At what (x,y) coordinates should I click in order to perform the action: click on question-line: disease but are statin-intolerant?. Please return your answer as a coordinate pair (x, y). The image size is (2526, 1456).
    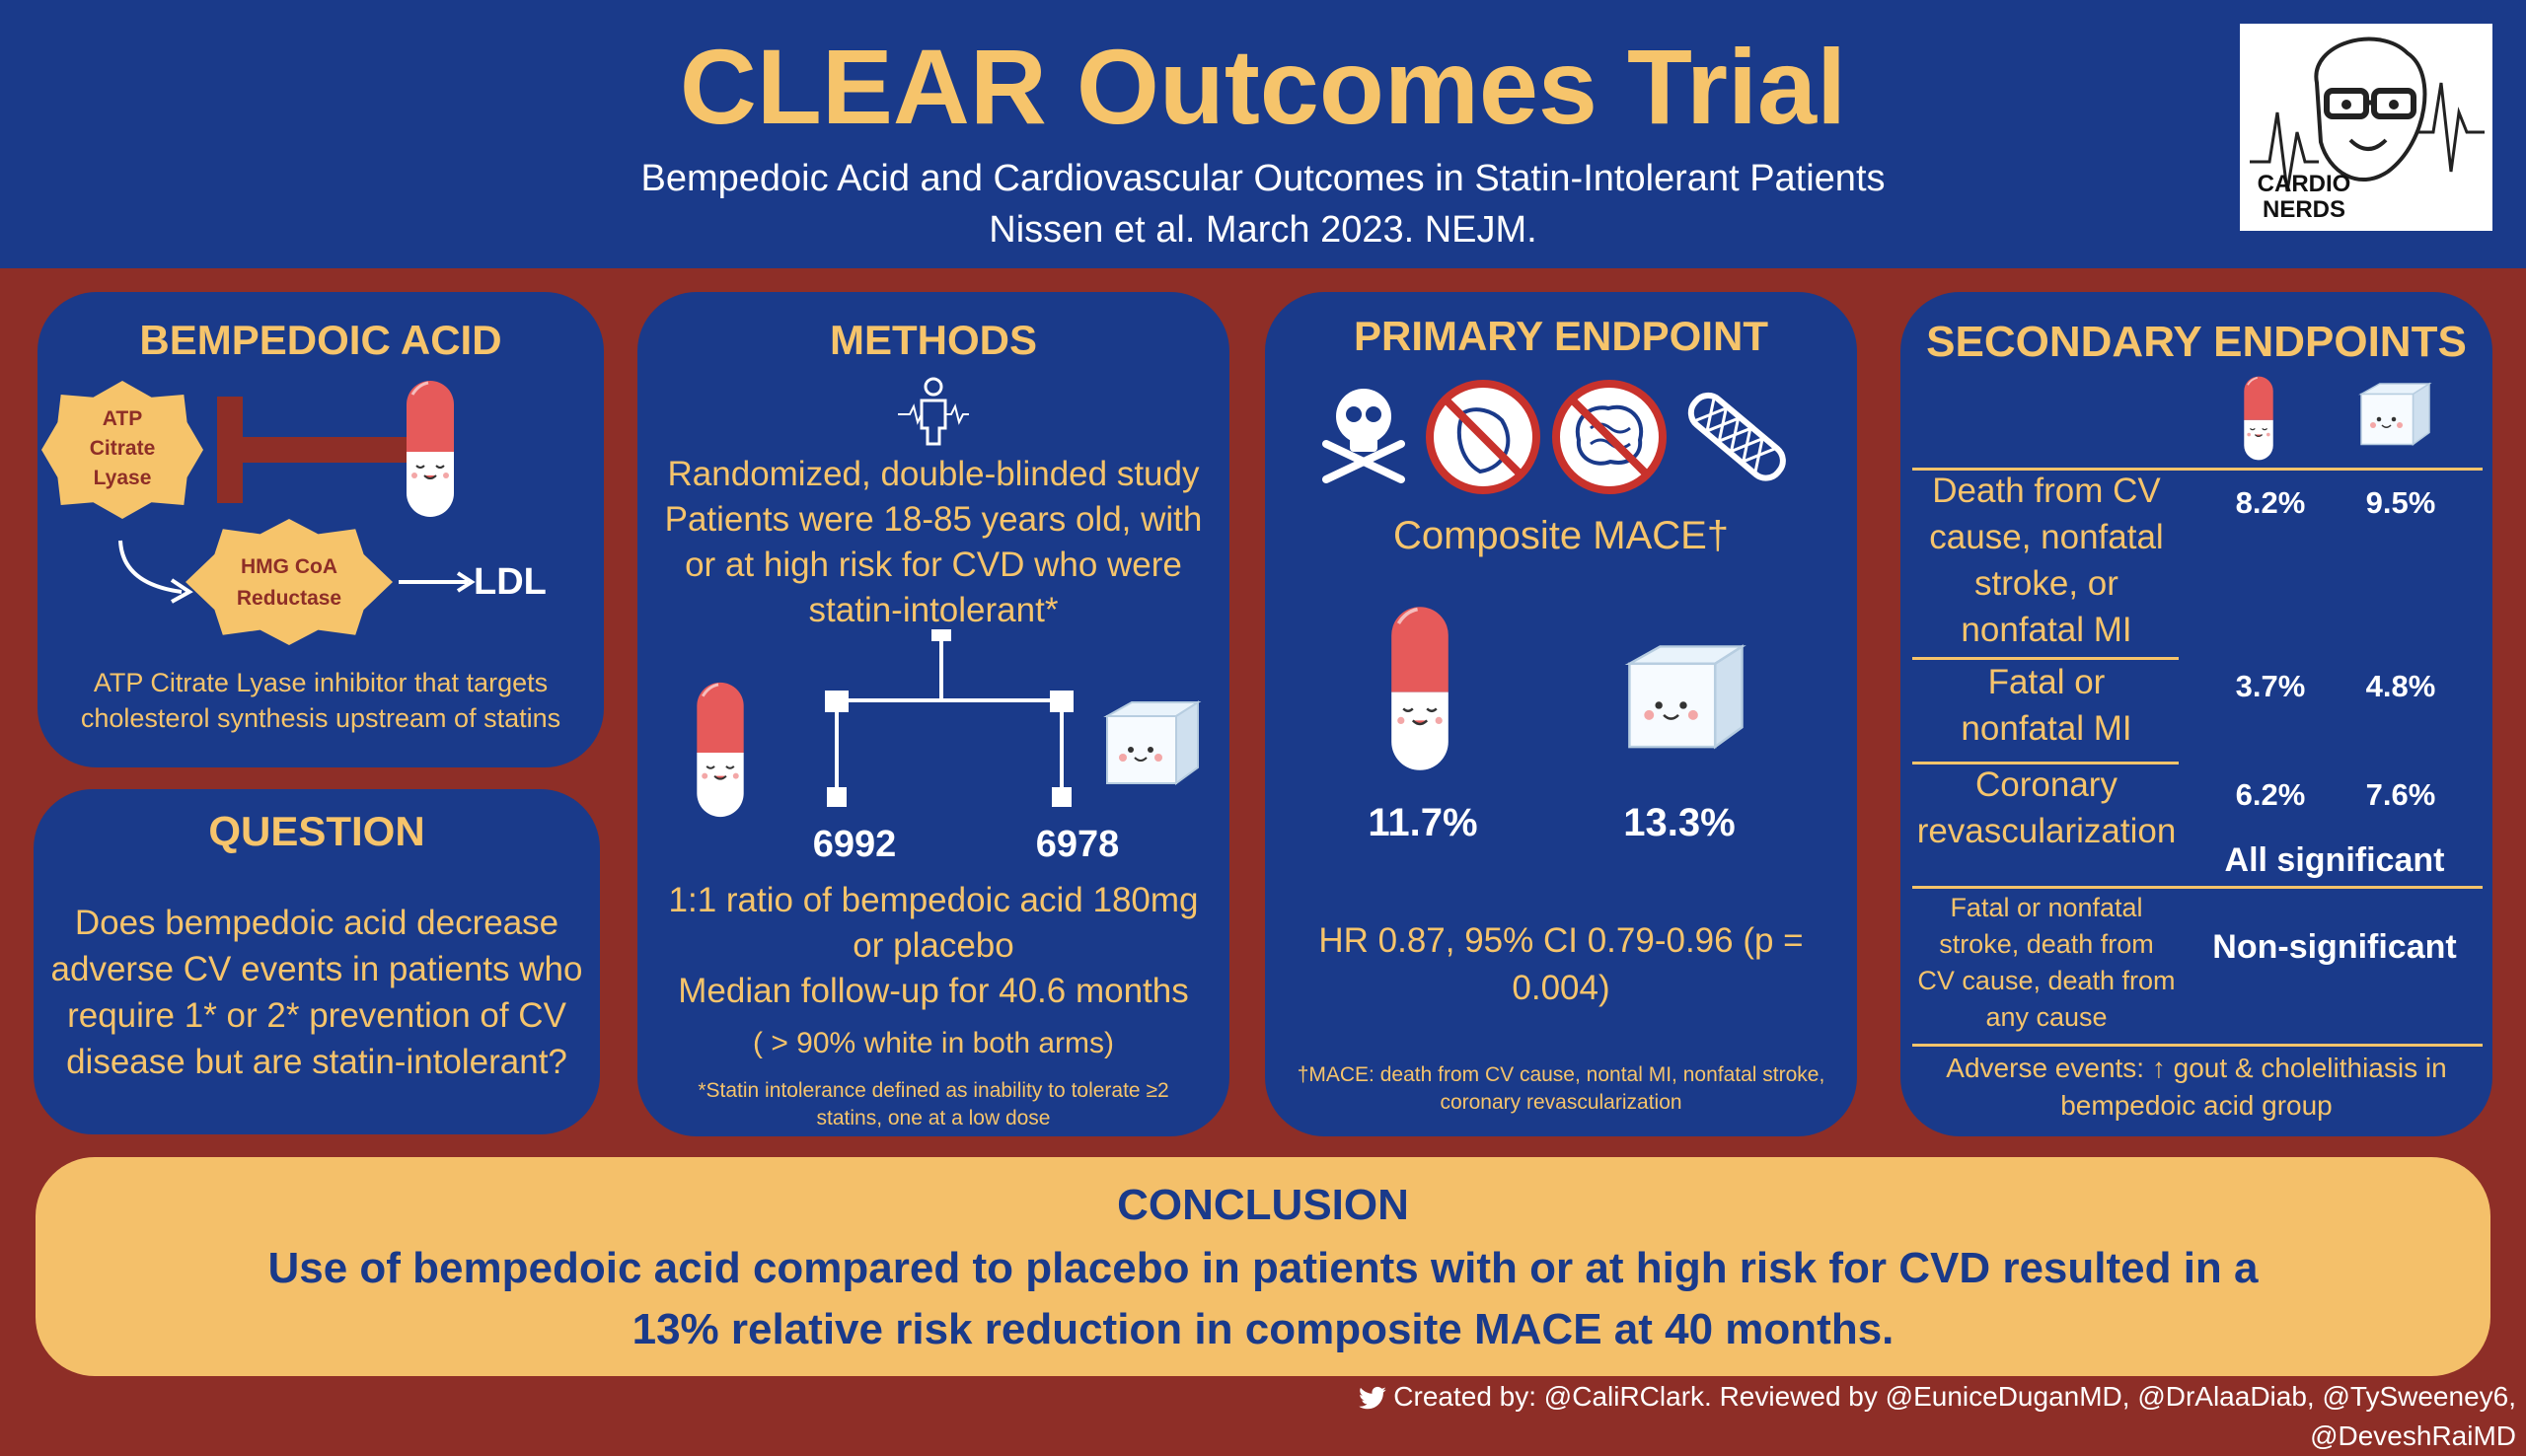
    Looking at the image, I should click on (316, 1062).